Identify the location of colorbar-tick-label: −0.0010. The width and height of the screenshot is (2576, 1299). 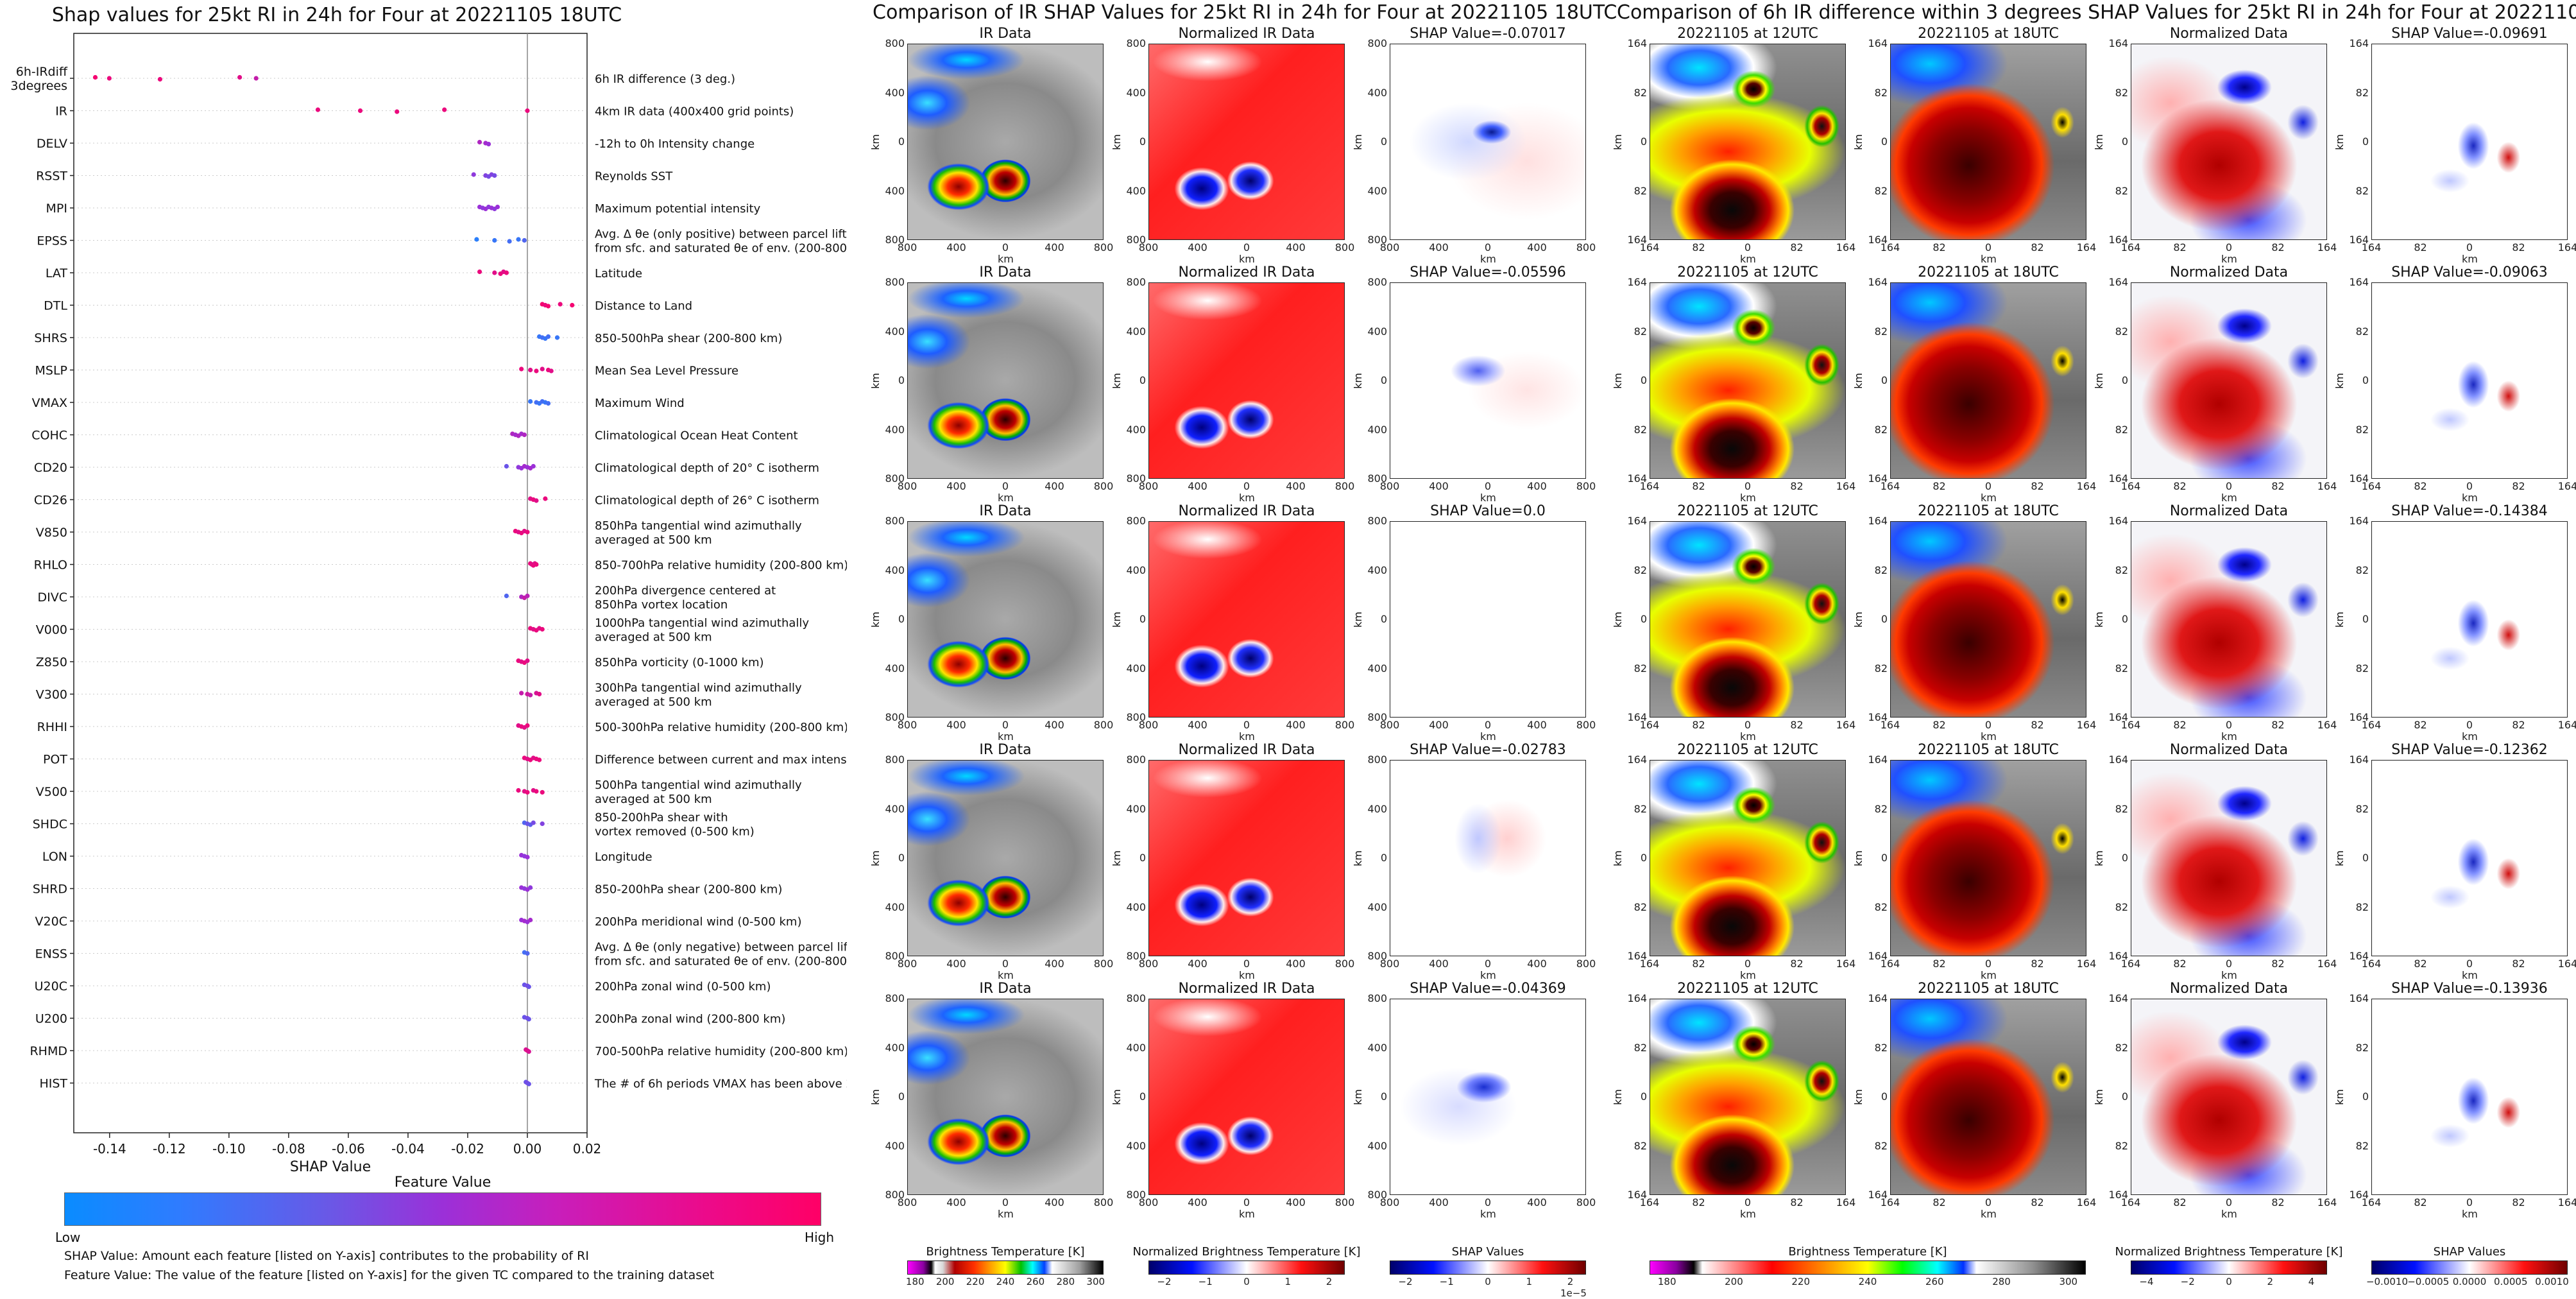
(2387, 1281).